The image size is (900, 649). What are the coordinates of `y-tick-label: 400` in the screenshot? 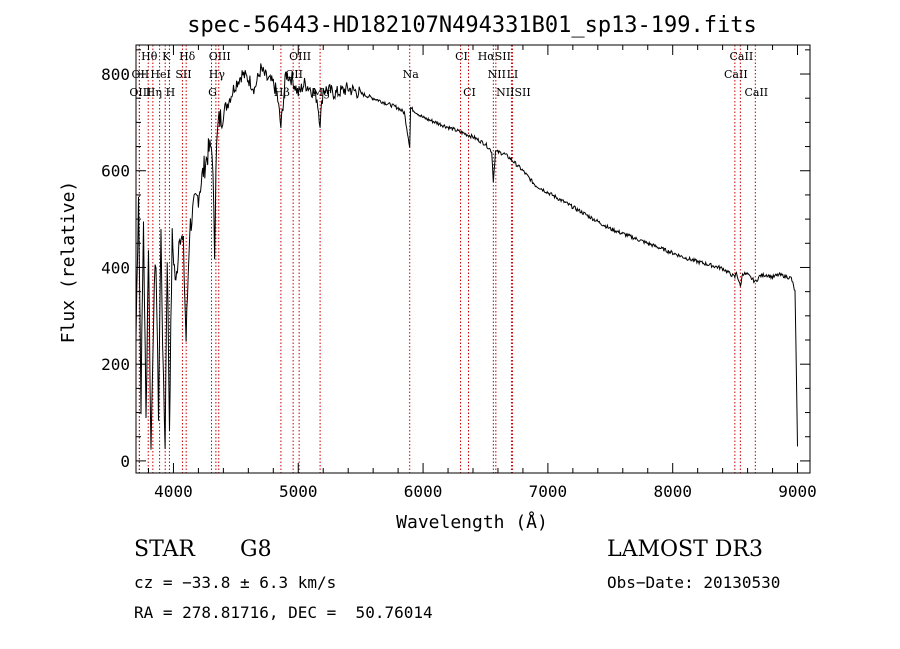 It's located at (115, 267).